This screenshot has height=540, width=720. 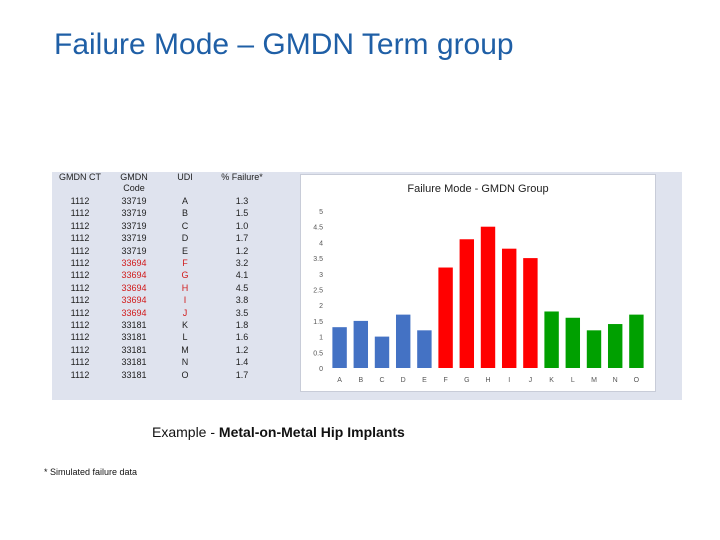 I want to click on table-row: 1112 33694 J 3.5, so click(x=174, y=313).